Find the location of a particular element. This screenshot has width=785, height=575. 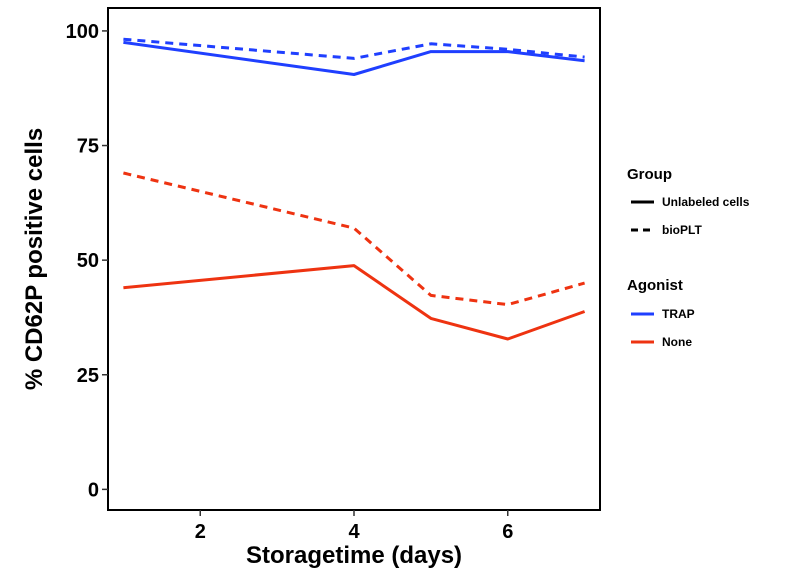

x-tick-label: 6 is located at coordinates (507, 532).